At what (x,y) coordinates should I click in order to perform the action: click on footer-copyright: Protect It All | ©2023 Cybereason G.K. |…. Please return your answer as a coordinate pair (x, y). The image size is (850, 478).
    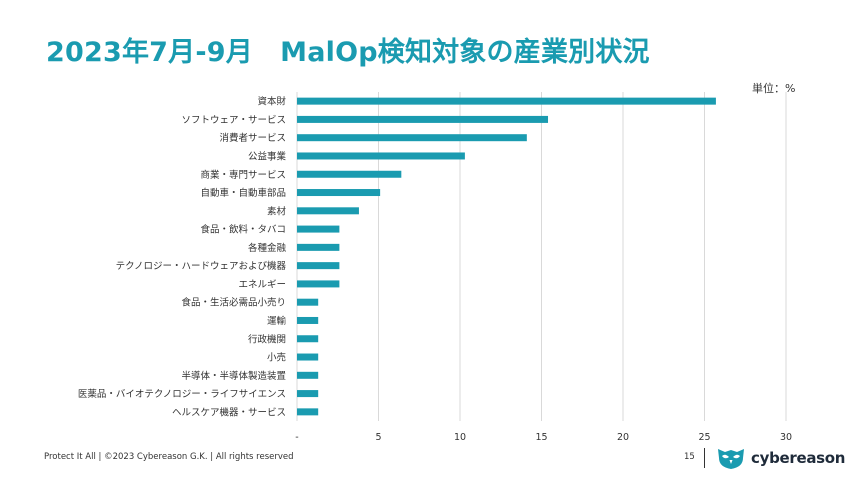
    Looking at the image, I should click on (169, 457).